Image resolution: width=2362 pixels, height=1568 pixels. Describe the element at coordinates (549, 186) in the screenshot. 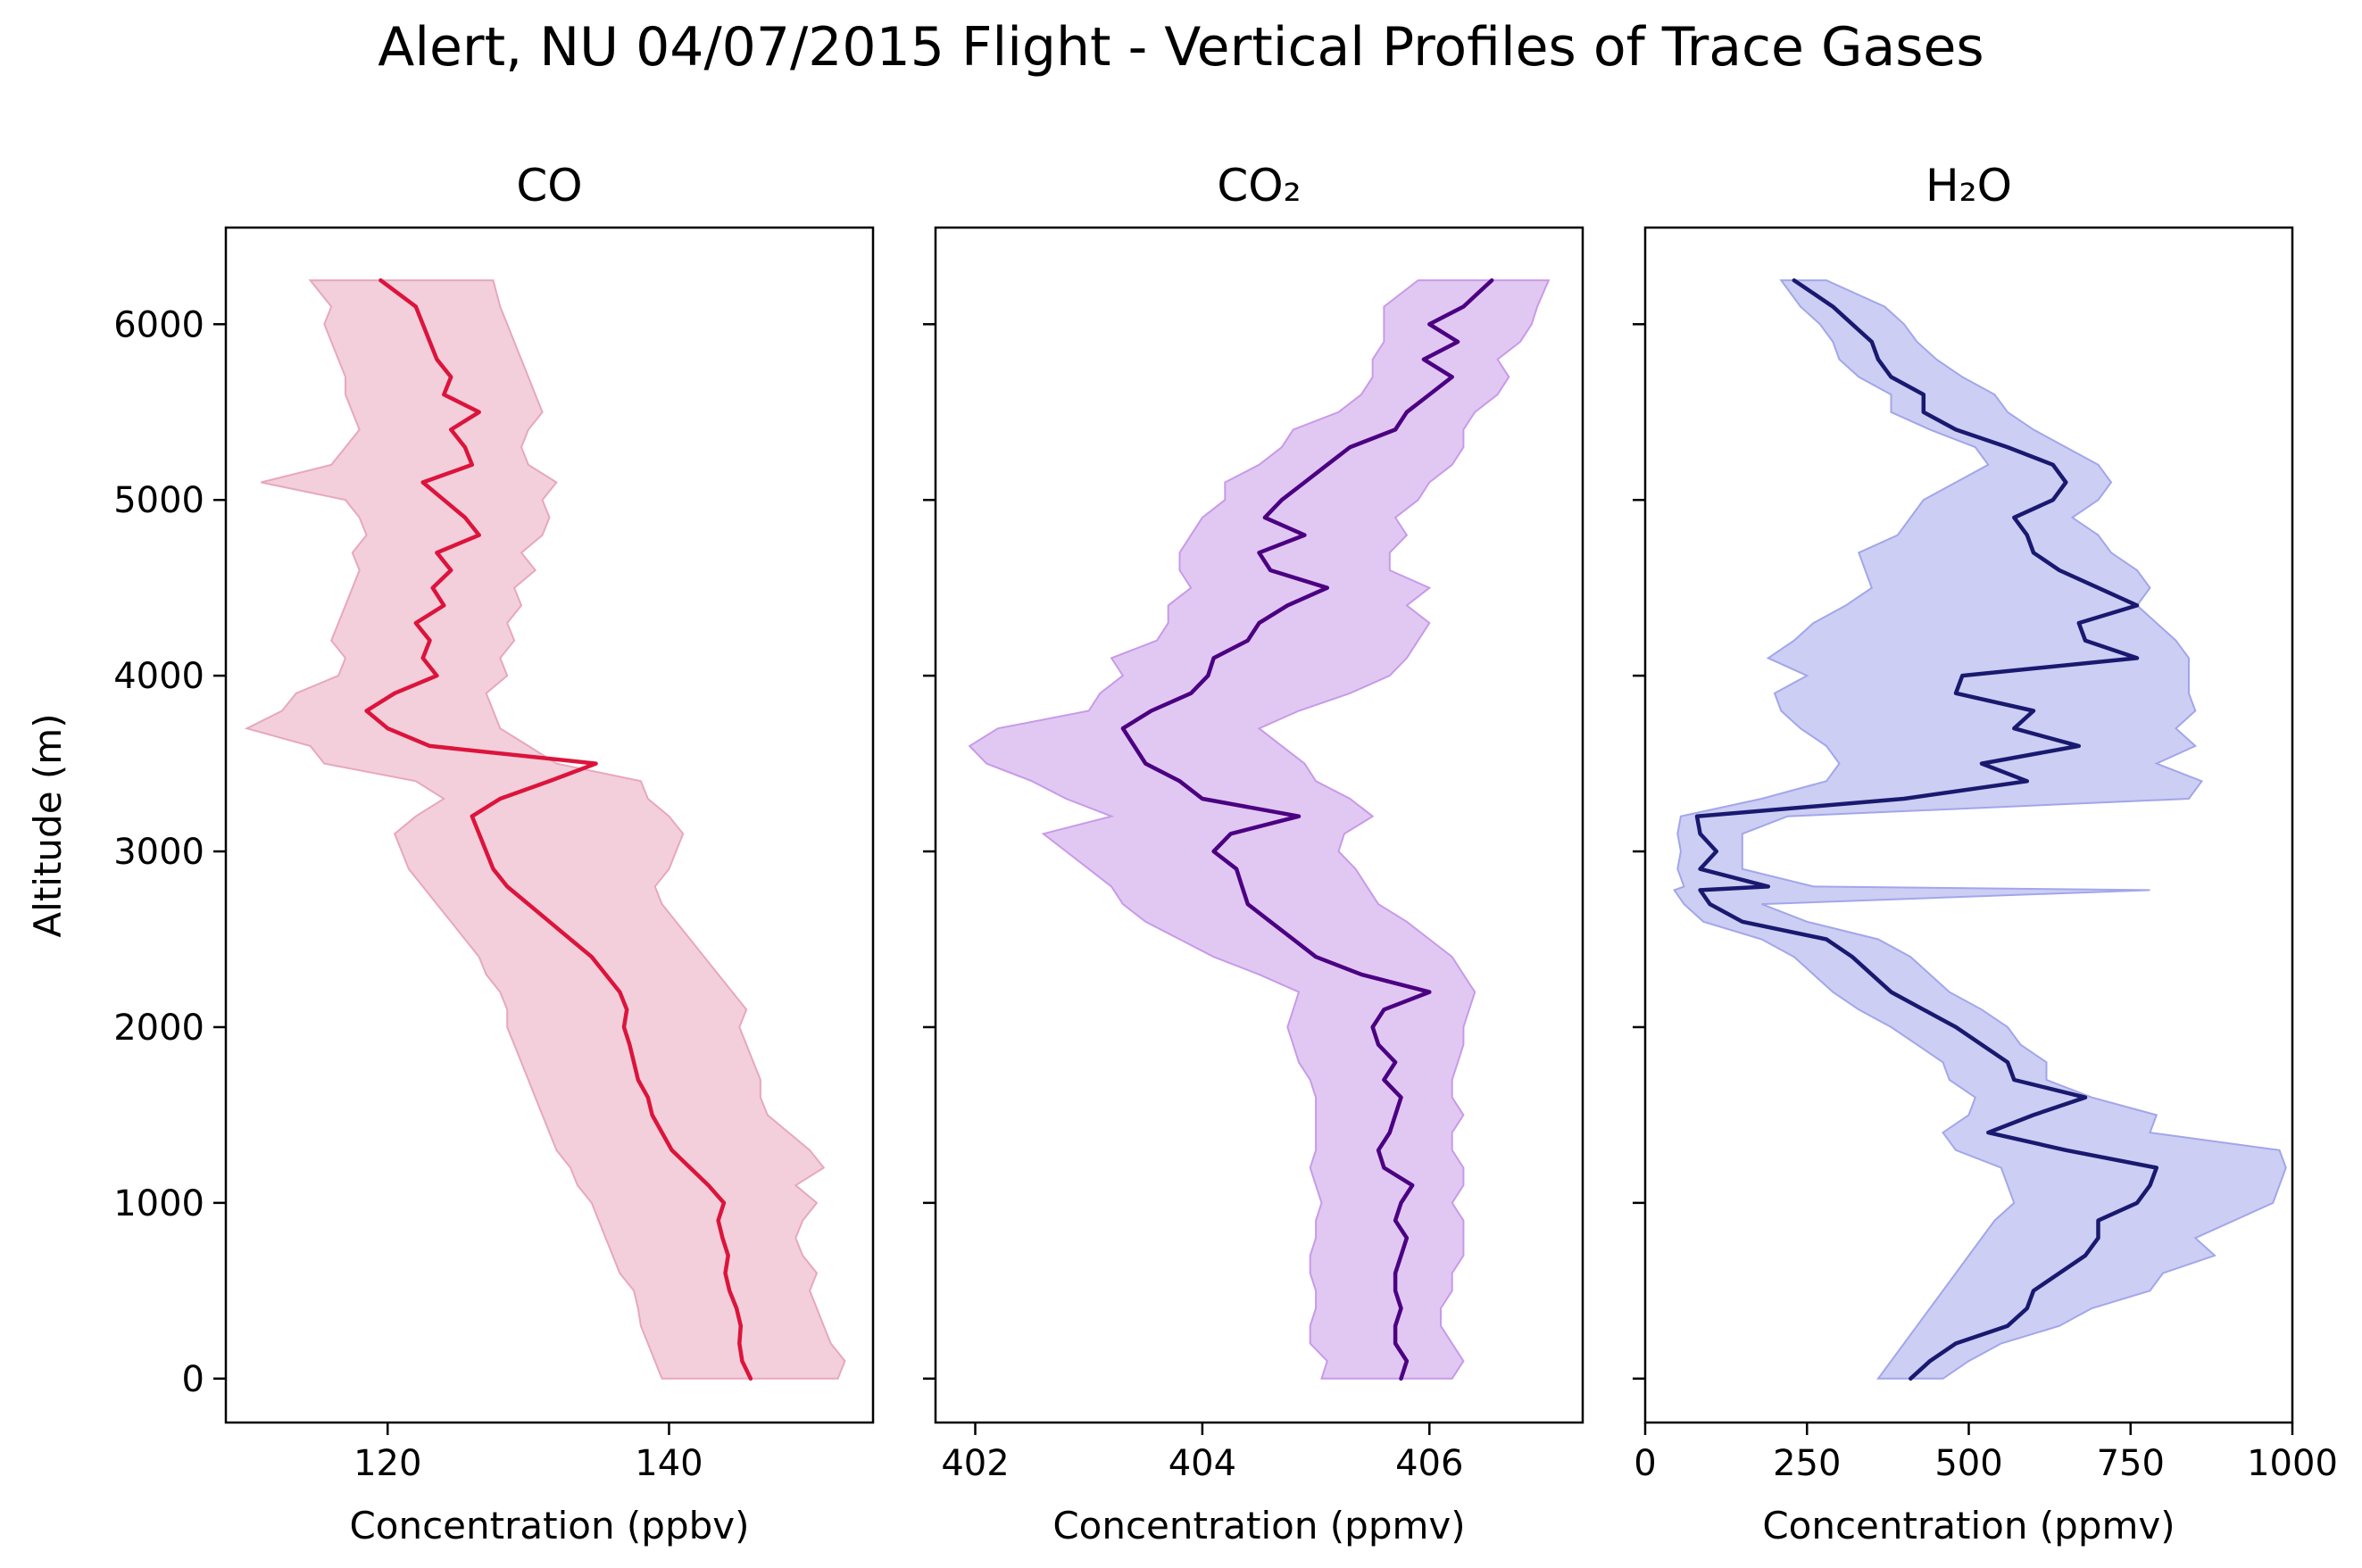

I see `co-panel-title: CO` at that location.